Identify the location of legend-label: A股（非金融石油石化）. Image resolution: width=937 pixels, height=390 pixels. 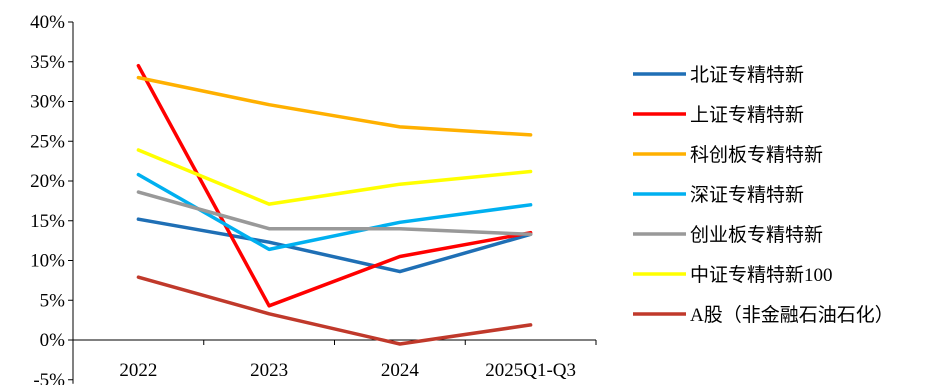
(792, 315).